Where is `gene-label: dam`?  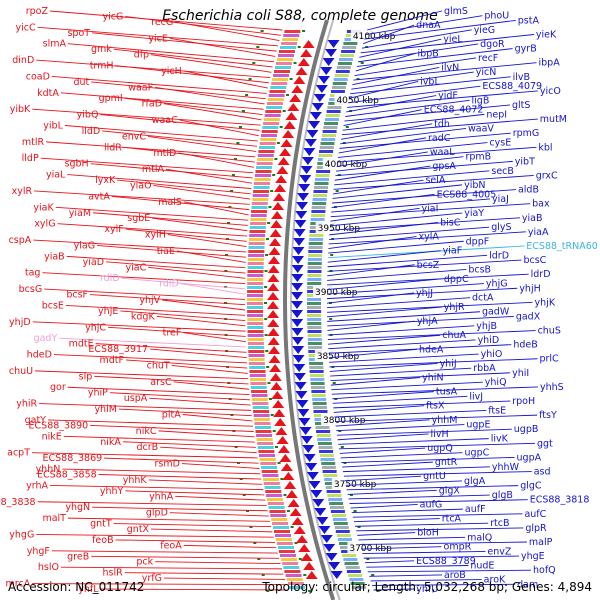
gene-label: dam is located at coordinates (527, 584).